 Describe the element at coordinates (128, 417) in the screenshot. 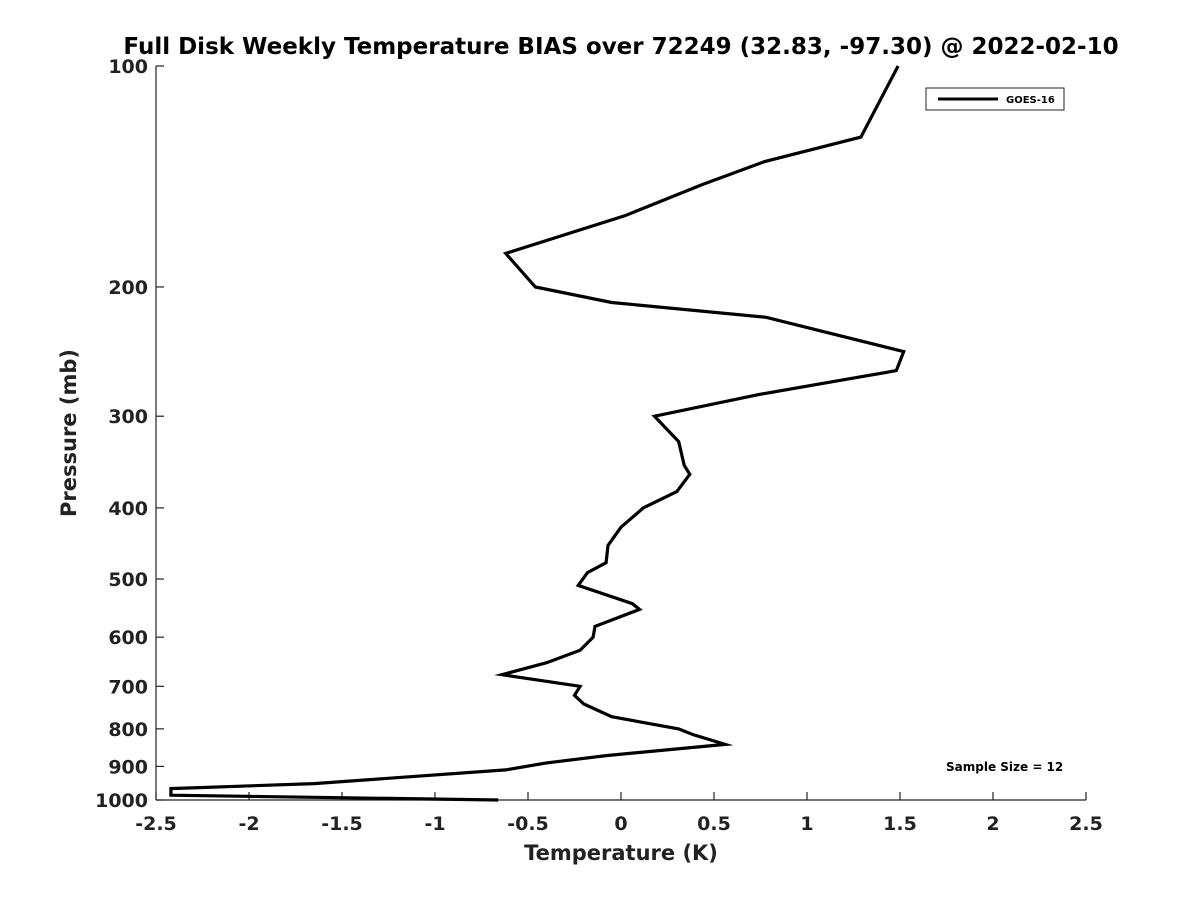

I see `y-tick-label: 300` at that location.